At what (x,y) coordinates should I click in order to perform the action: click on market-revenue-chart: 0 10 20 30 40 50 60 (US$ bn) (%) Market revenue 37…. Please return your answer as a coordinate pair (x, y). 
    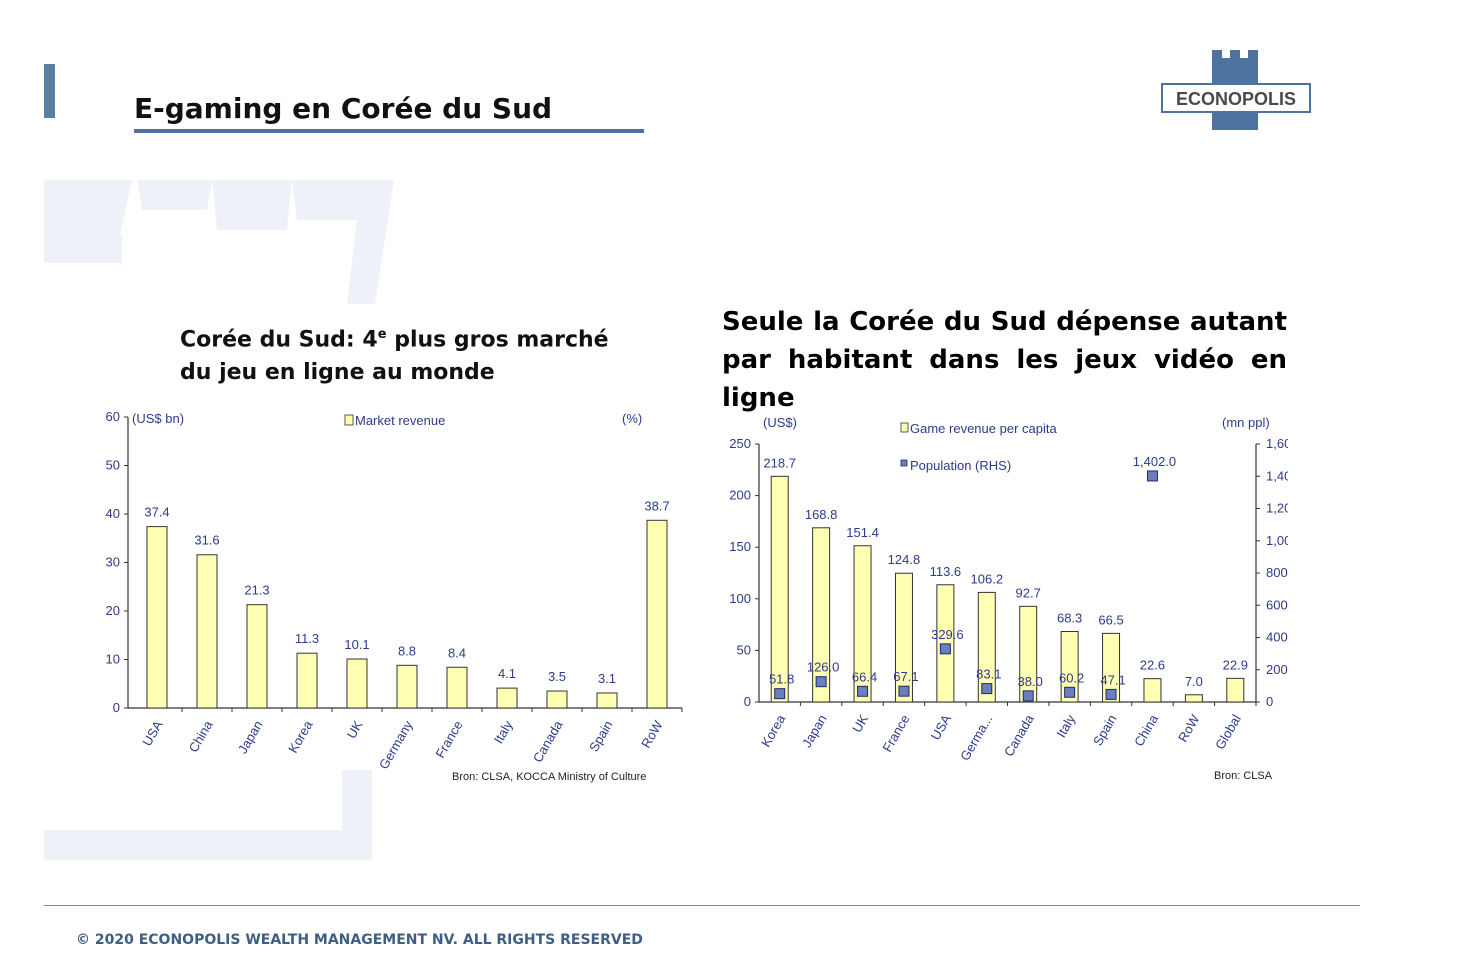
    Looking at the image, I should click on (394, 589).